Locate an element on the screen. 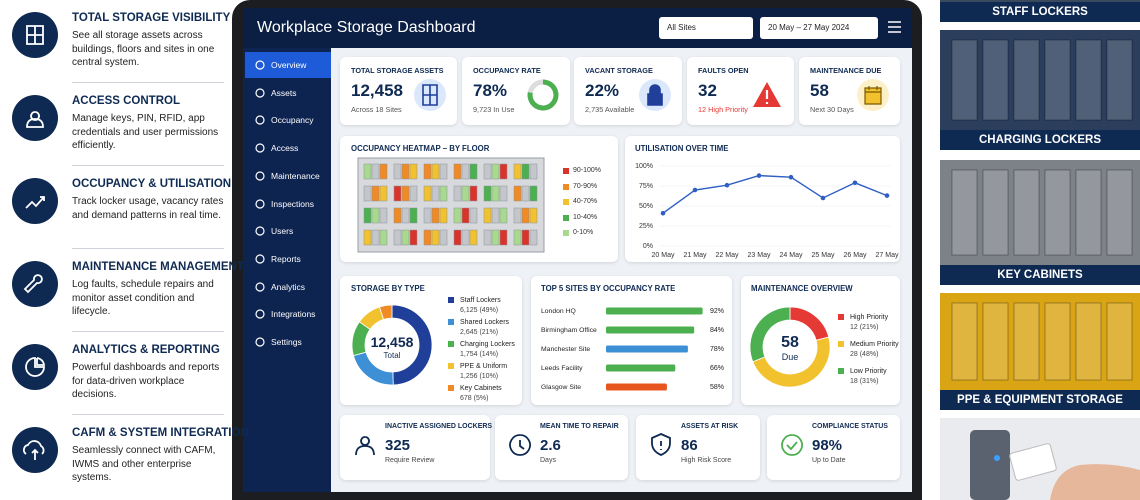 This screenshot has height=500, width=1140. value-label: 66% is located at coordinates (717, 368).